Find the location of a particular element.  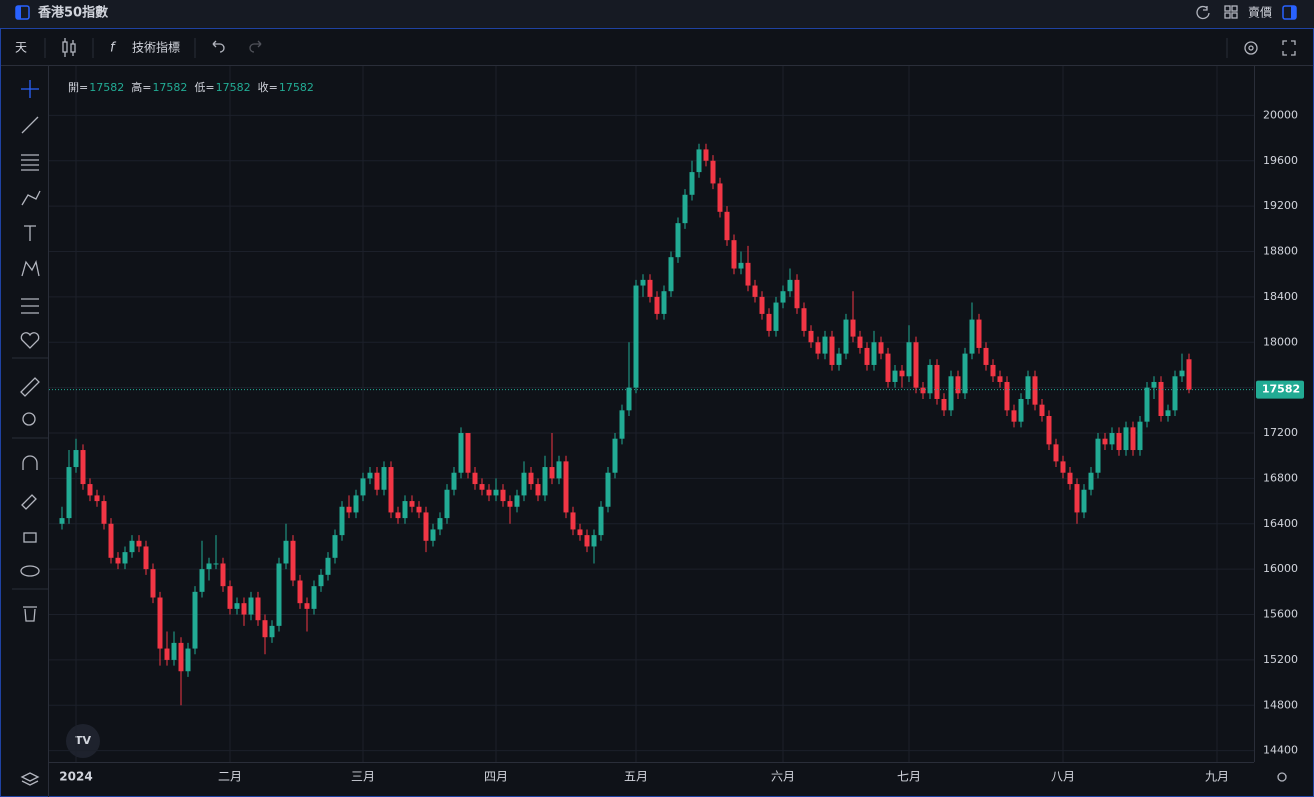

ruler-tool is located at coordinates (30, 387).